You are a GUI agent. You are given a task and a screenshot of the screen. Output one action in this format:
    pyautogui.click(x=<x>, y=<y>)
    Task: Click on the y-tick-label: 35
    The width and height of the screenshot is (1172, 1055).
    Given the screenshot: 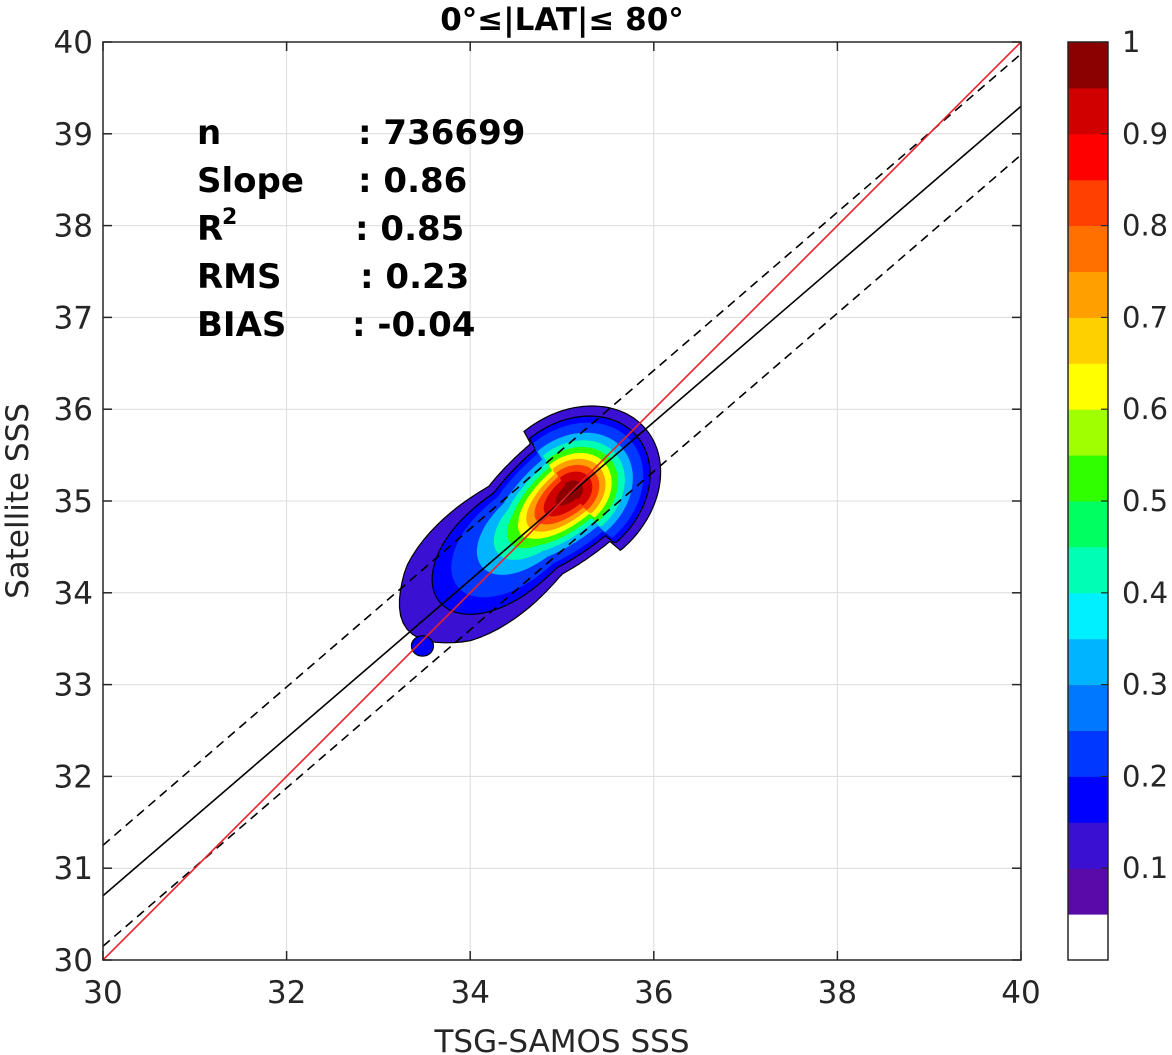 What is the action you would take?
    pyautogui.click(x=73, y=502)
    